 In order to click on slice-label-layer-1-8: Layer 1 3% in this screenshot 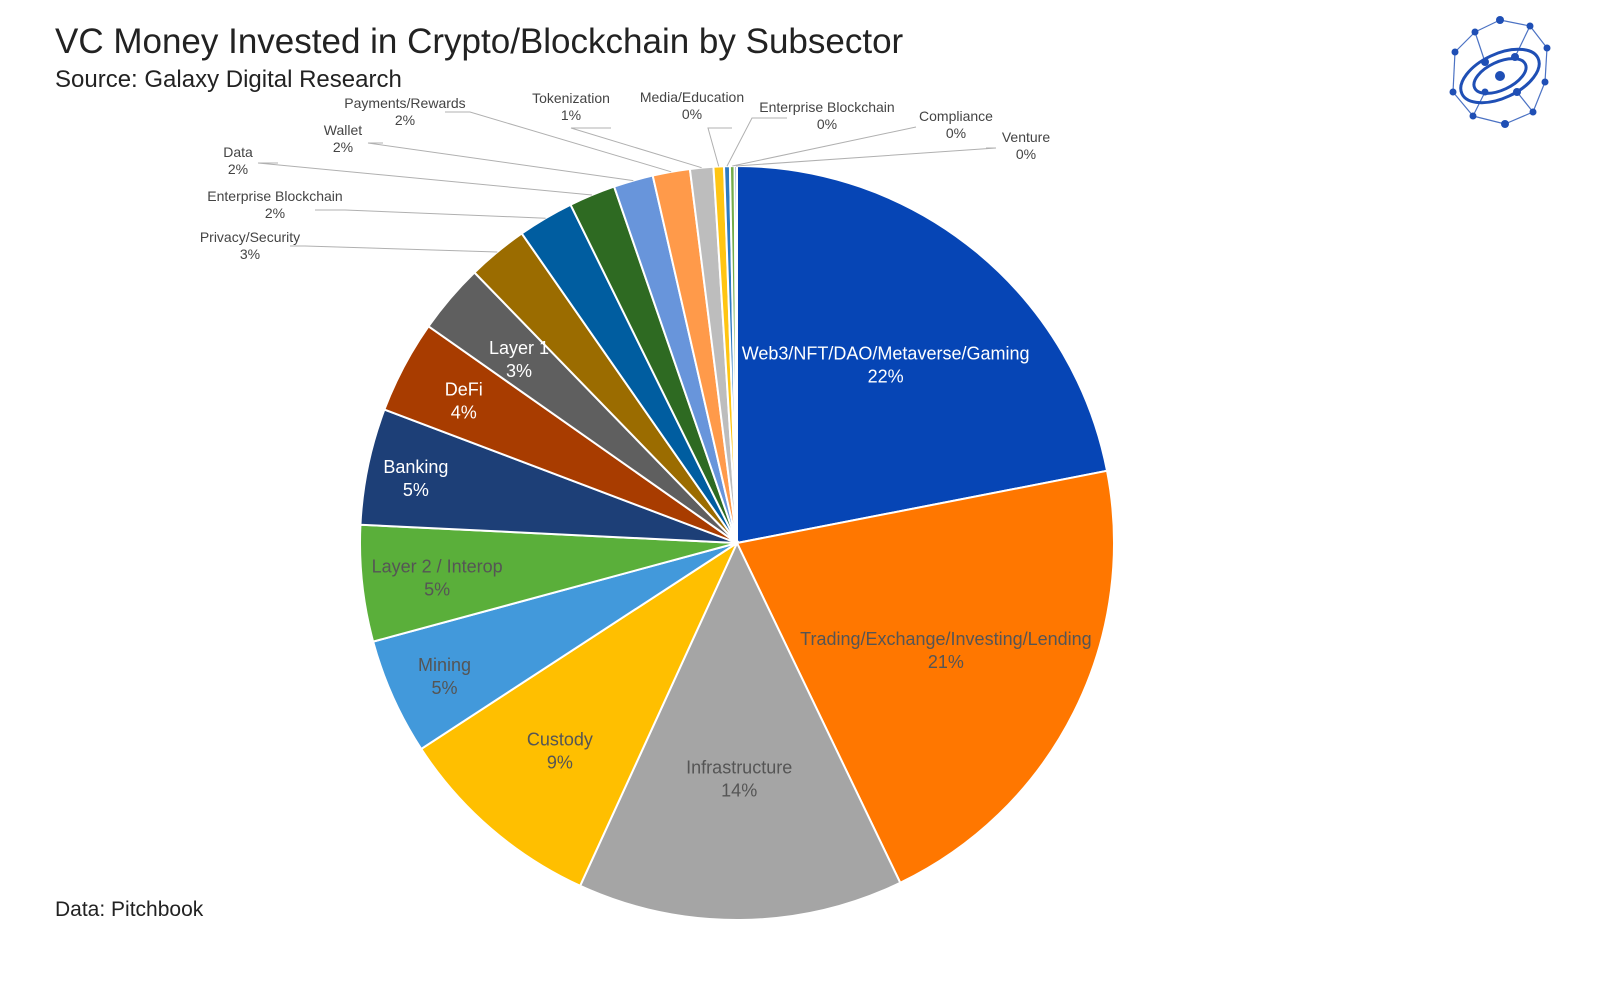, I will do `click(519, 359)`.